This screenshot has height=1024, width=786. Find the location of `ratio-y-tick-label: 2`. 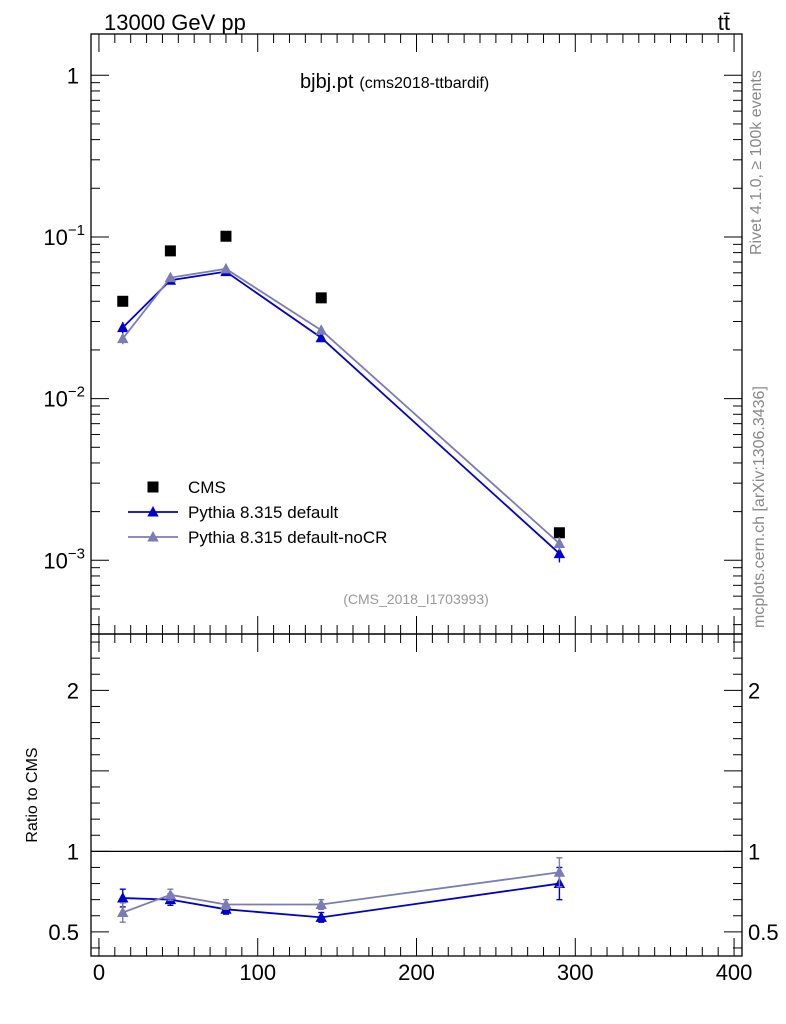

ratio-y-tick-label: 2 is located at coordinates (73, 690).